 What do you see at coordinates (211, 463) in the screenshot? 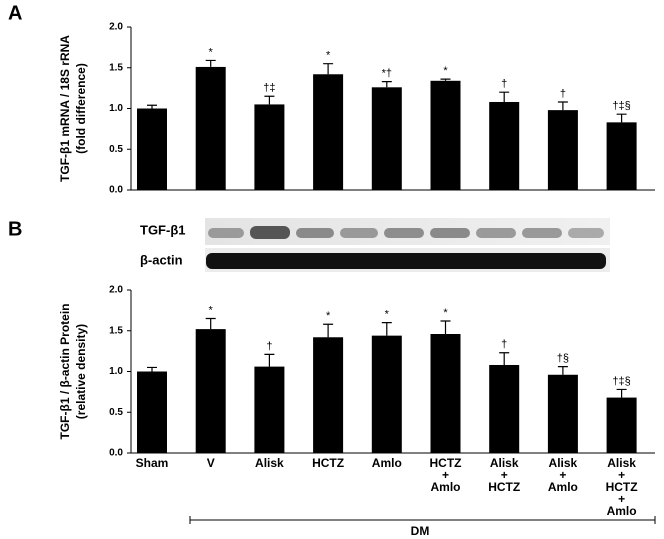
I see `x-tick-label: V` at bounding box center [211, 463].